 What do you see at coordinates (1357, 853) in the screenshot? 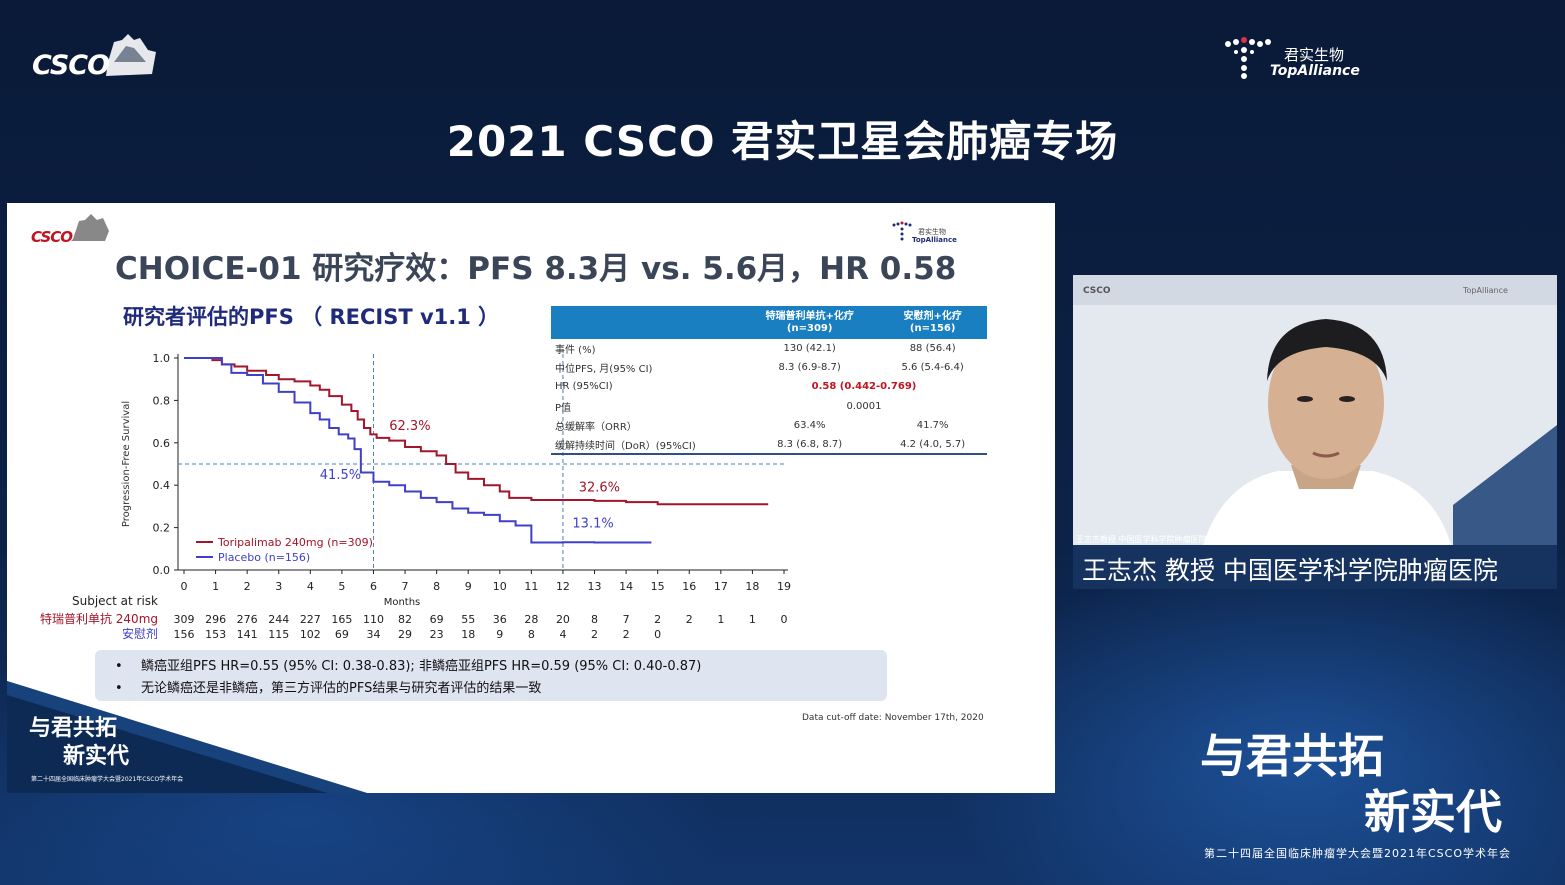
I see `footer-slogan-sub: 第二十四届全国临床肿瘤学大会暨2021年CSCO学术年会` at bounding box center [1357, 853].